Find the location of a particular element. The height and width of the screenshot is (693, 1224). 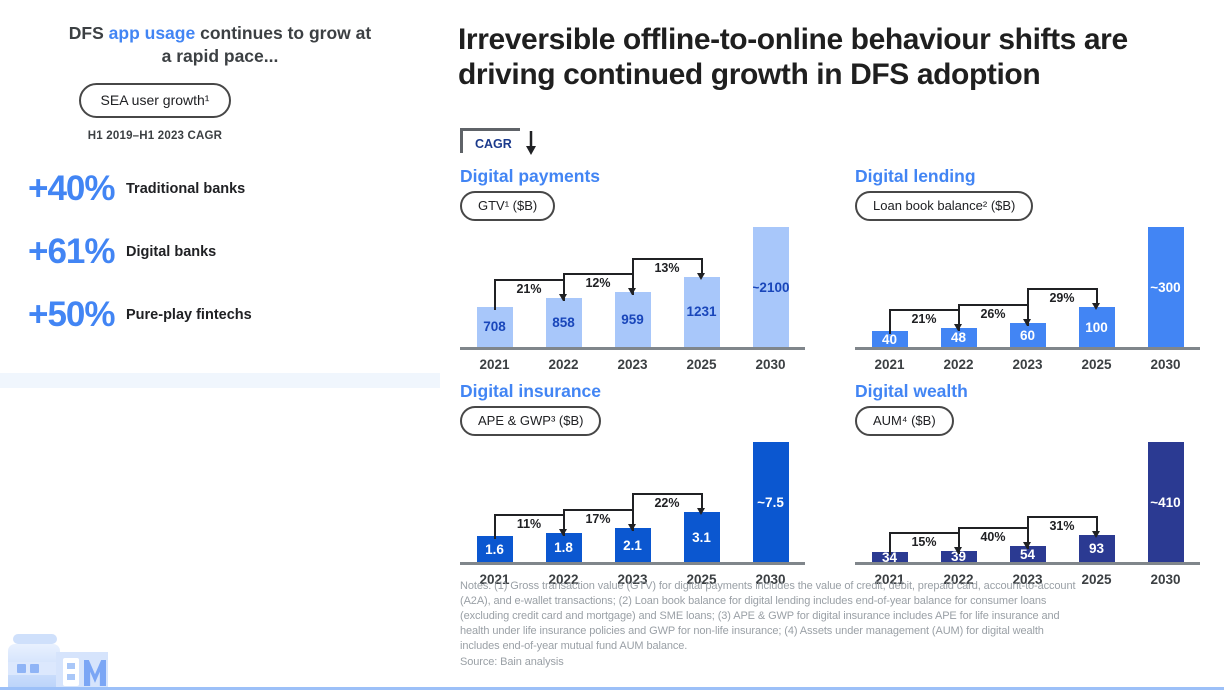

down-arrow-icon is located at coordinates (530, 143).